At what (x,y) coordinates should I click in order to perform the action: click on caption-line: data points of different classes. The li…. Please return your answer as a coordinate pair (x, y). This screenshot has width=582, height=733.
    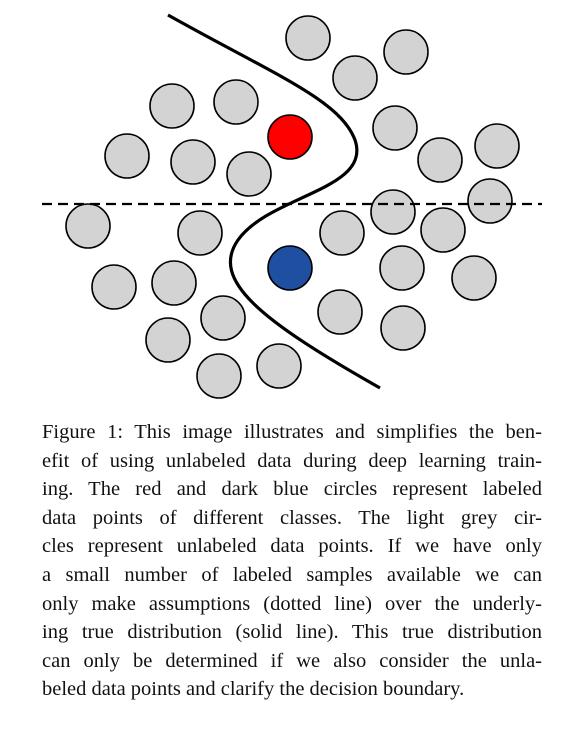
    Looking at the image, I should click on (292, 517).